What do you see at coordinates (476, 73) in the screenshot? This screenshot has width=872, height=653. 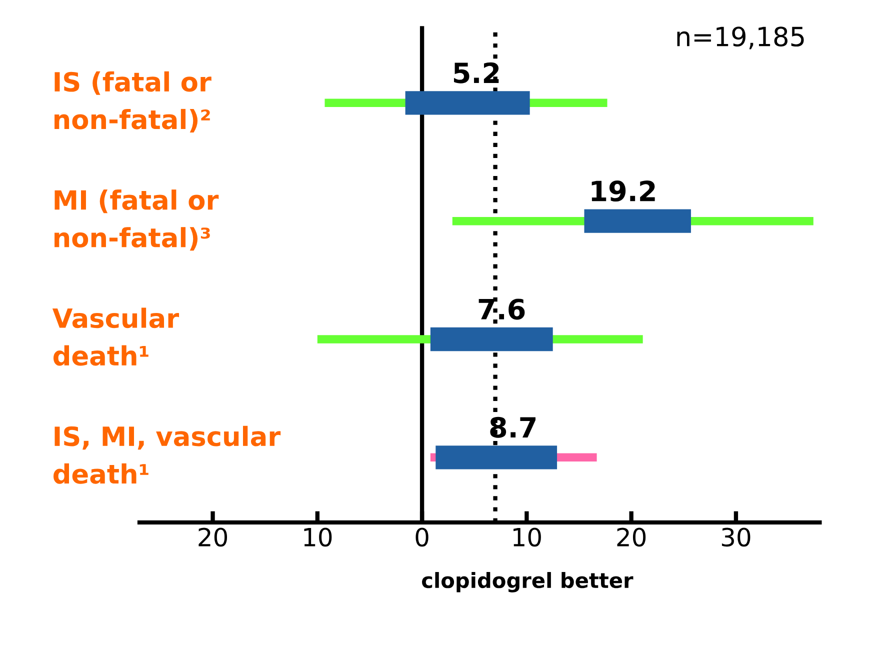 I see `annotation: 5.2` at bounding box center [476, 73].